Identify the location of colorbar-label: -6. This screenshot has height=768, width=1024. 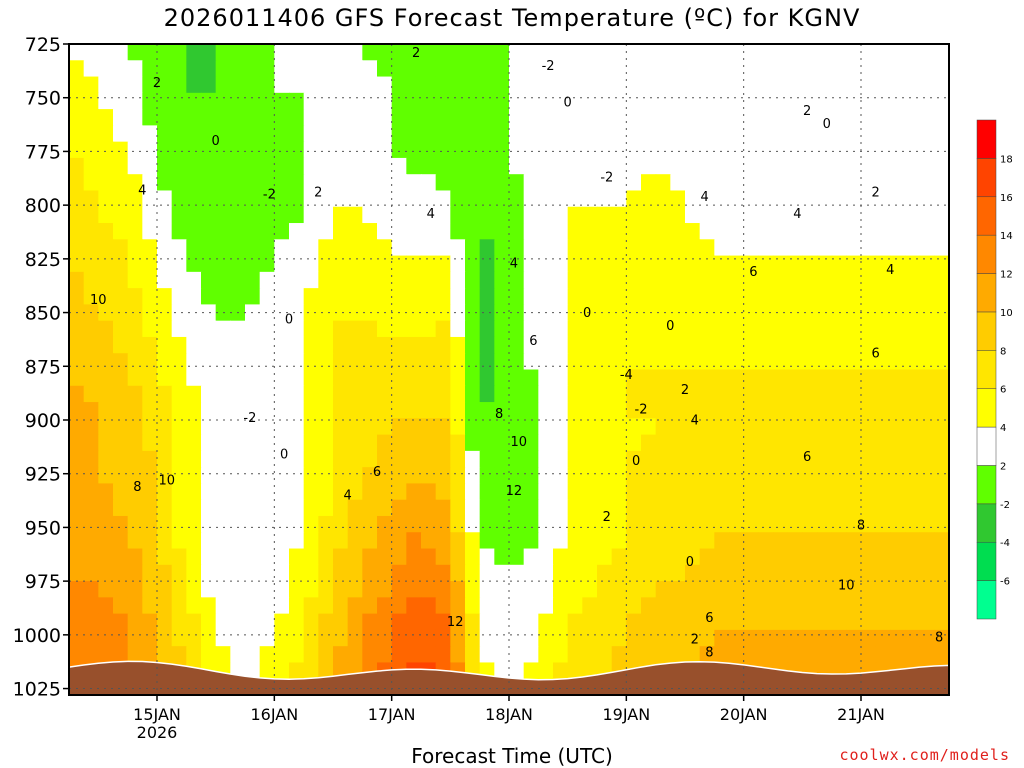
(1005, 582).